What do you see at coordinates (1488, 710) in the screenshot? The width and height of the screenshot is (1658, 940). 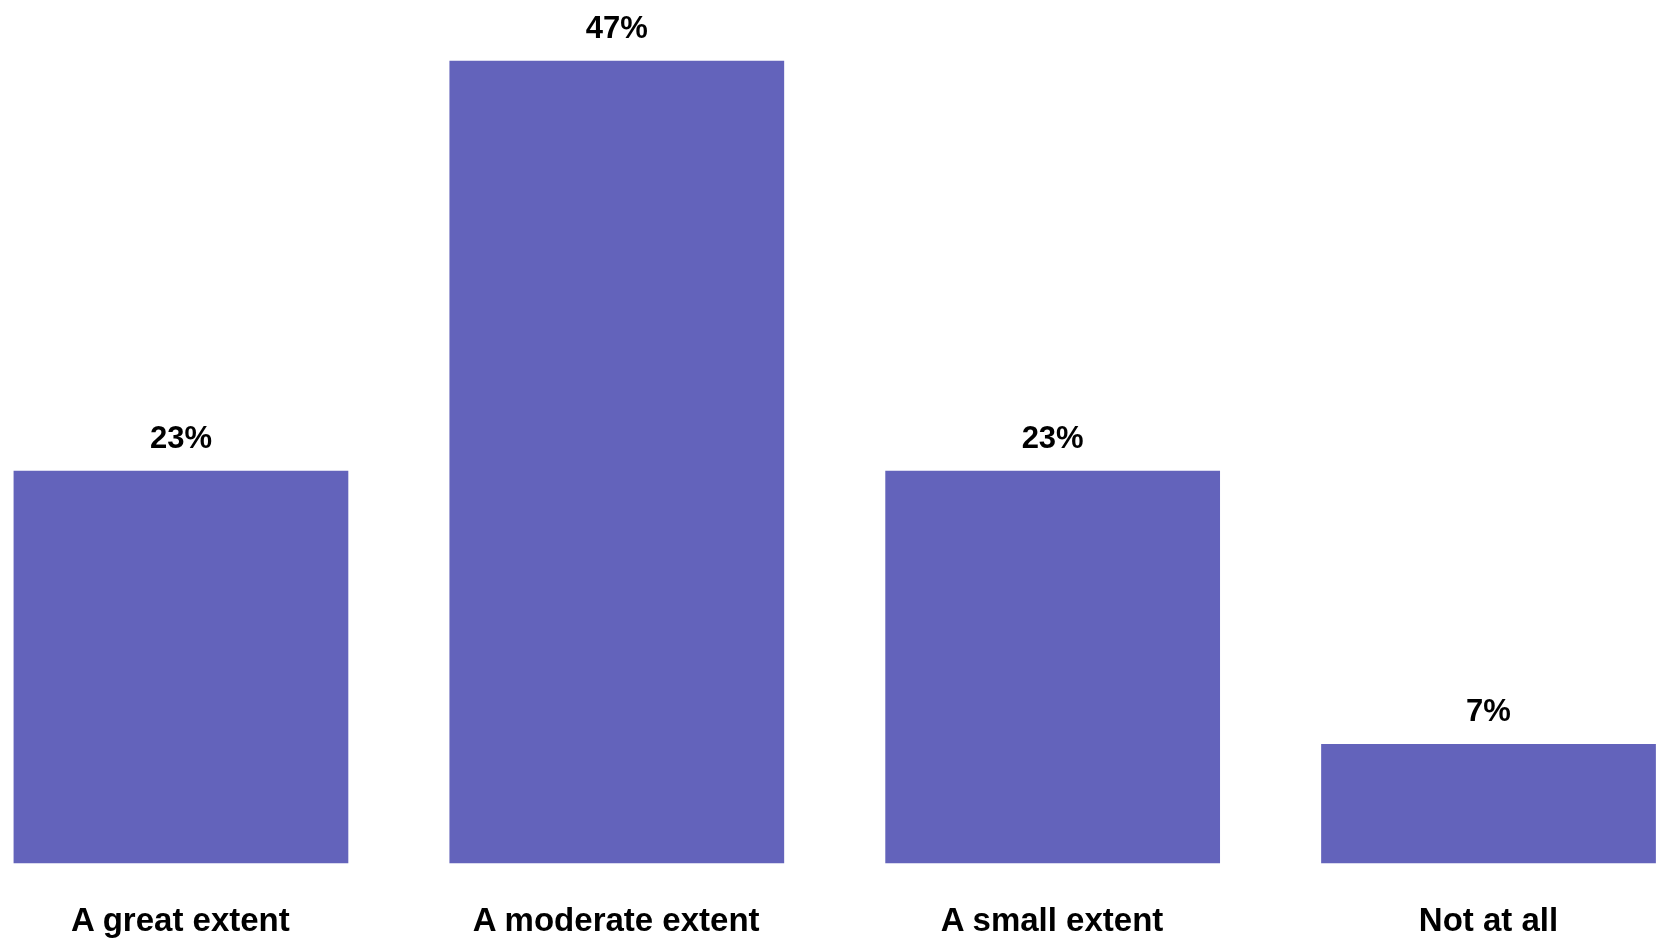 I see `data-label: 7%` at bounding box center [1488, 710].